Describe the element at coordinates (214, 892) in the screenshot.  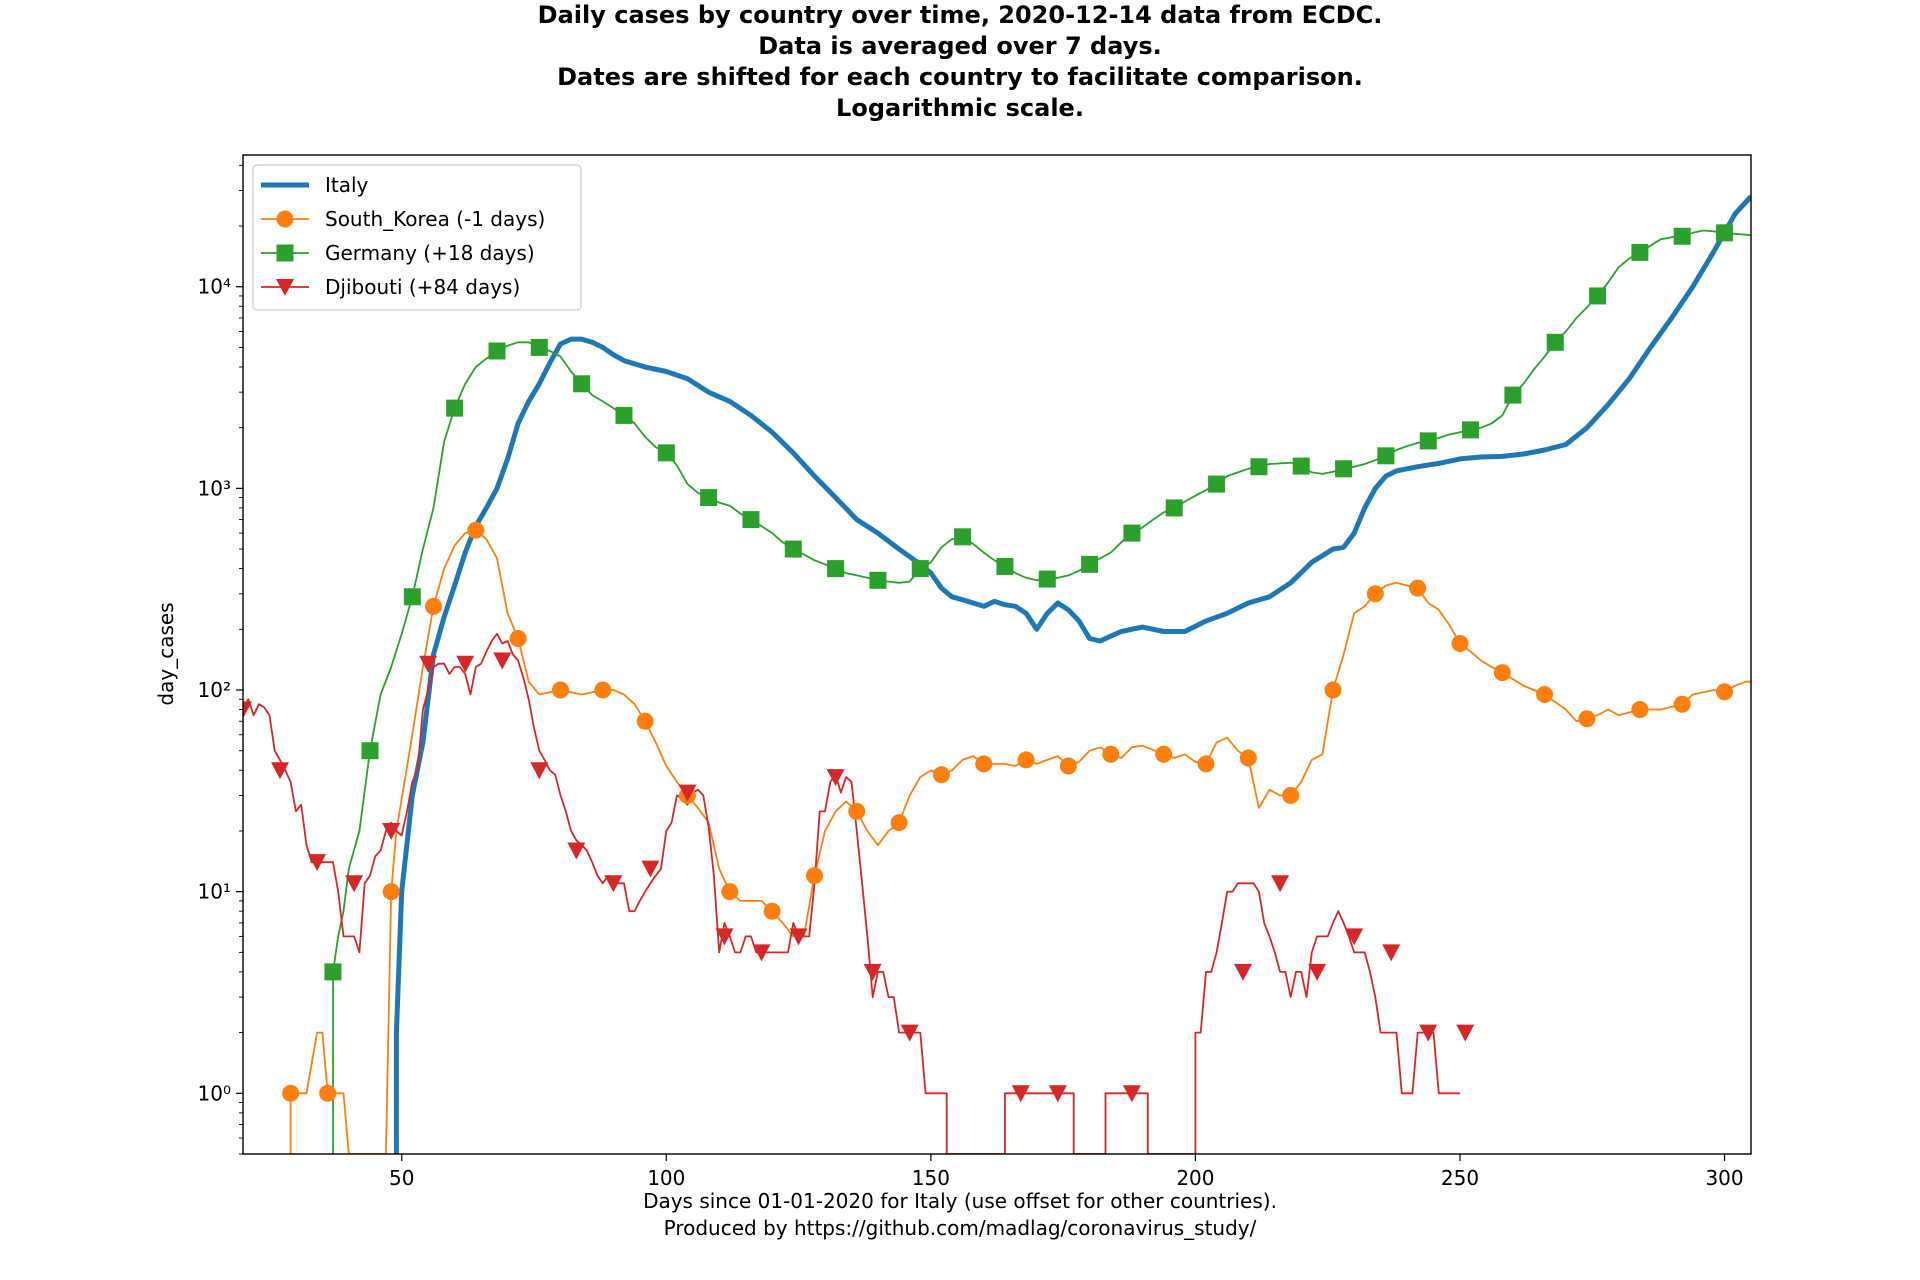
I see `y-tick-label: 10¹` at that location.